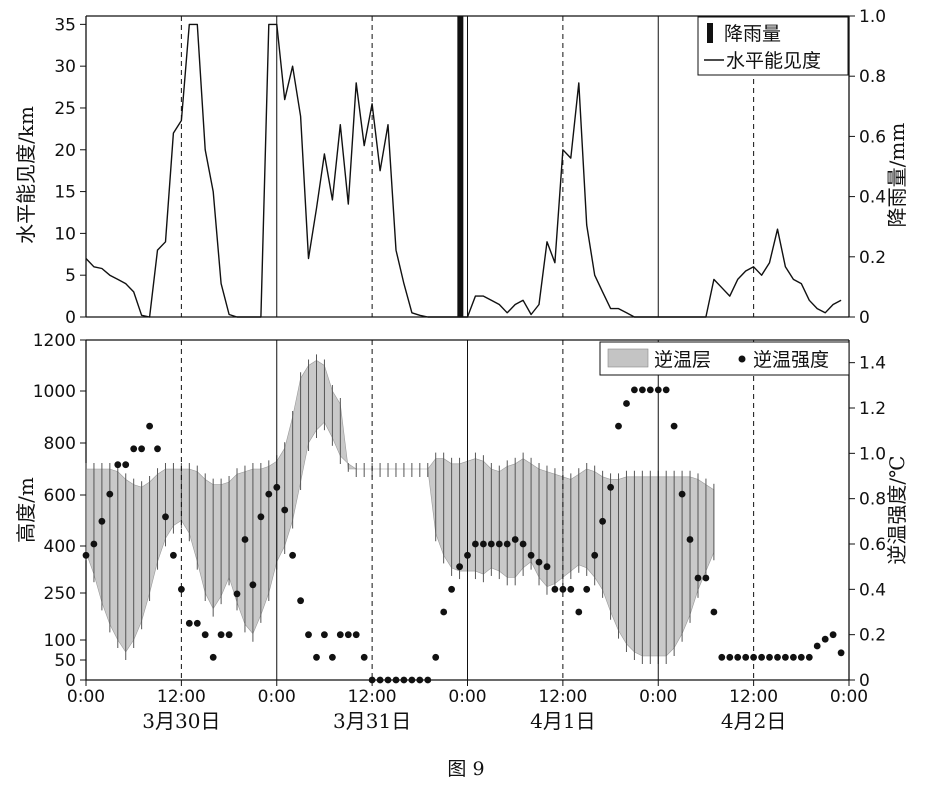  What do you see at coordinates (60, 641) in the screenshot?
I see `bottom-left-tick-label: 100` at bounding box center [60, 641].